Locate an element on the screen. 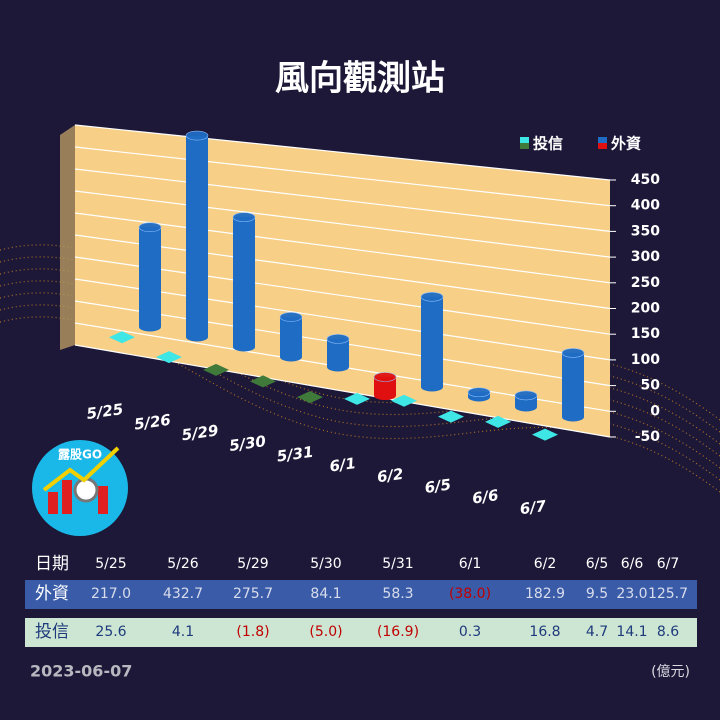  table-cell: 217.0 is located at coordinates (111, 594).